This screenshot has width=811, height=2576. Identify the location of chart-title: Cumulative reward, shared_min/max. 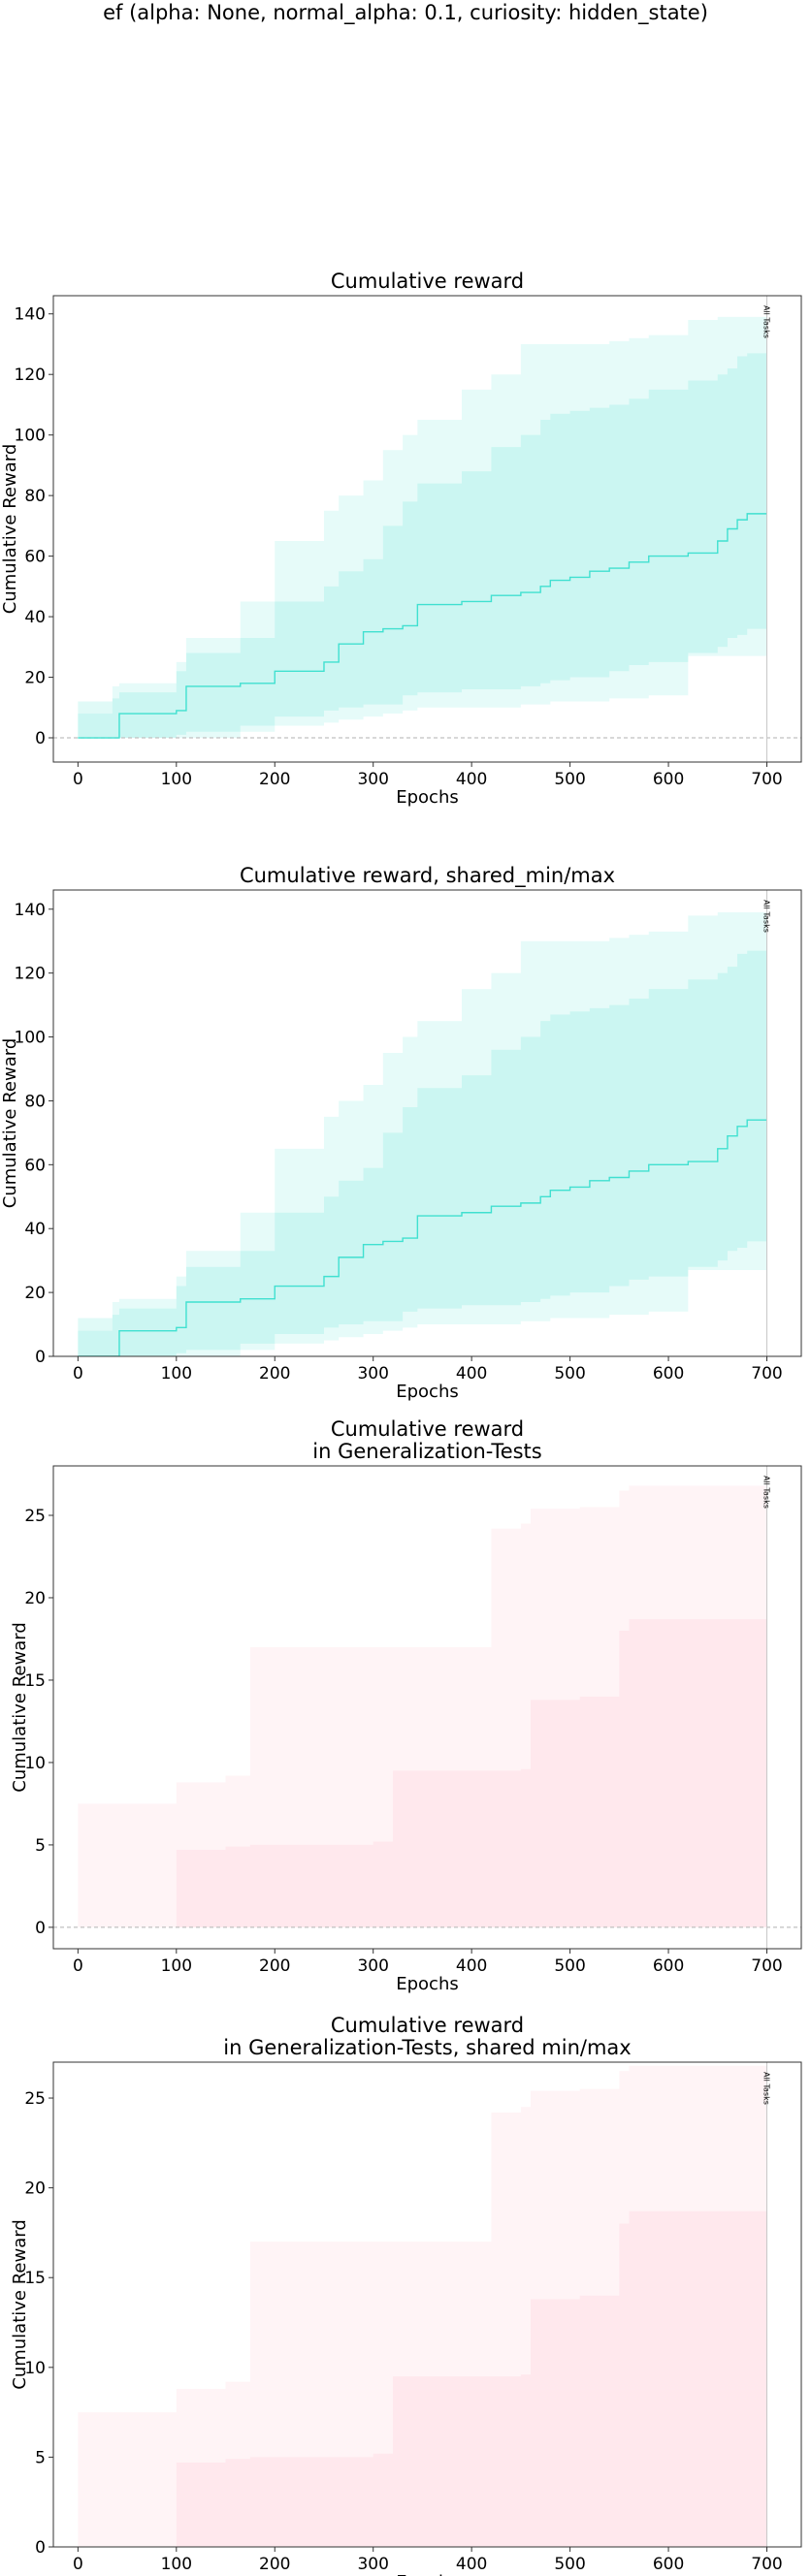
(428, 876).